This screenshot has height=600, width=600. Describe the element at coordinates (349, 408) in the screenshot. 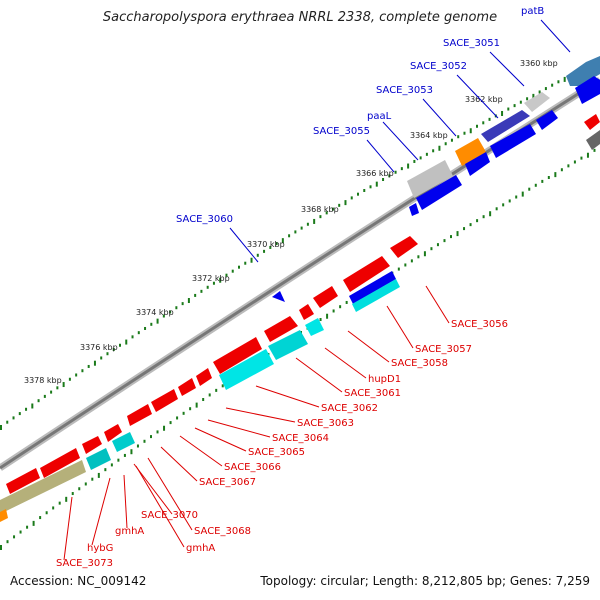

I see `gene-label: SACE_3062` at that location.